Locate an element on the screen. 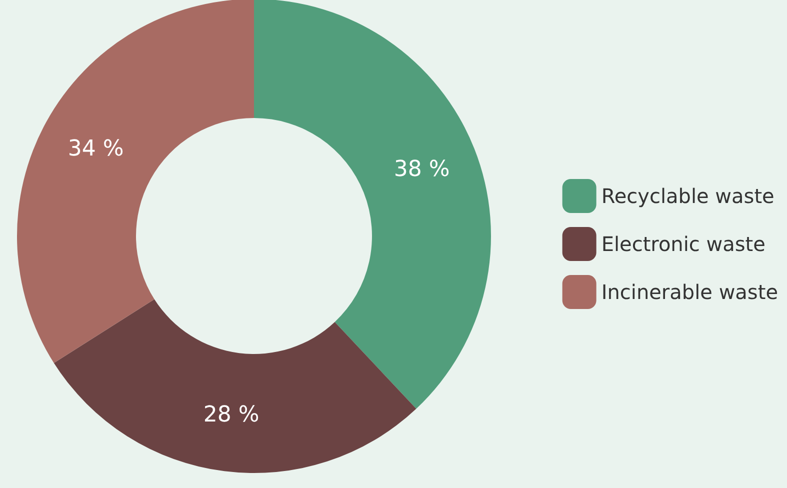 Image resolution: width=787 pixels, height=488 pixels. legend-label: Recyclable waste is located at coordinates (687, 196).